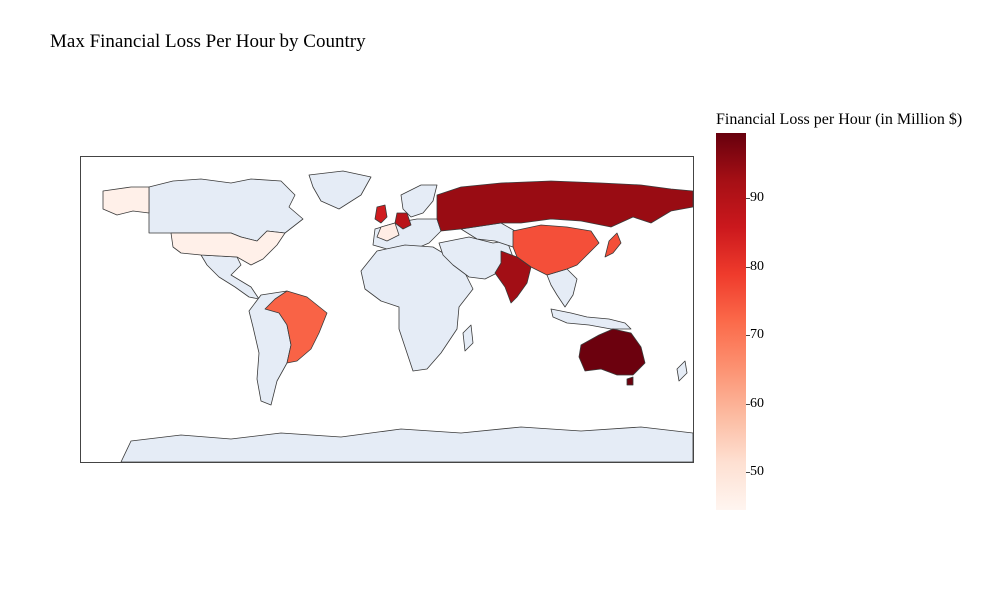  Describe the element at coordinates (757, 403) in the screenshot. I see `colorbar-tick-label: 60` at that location.